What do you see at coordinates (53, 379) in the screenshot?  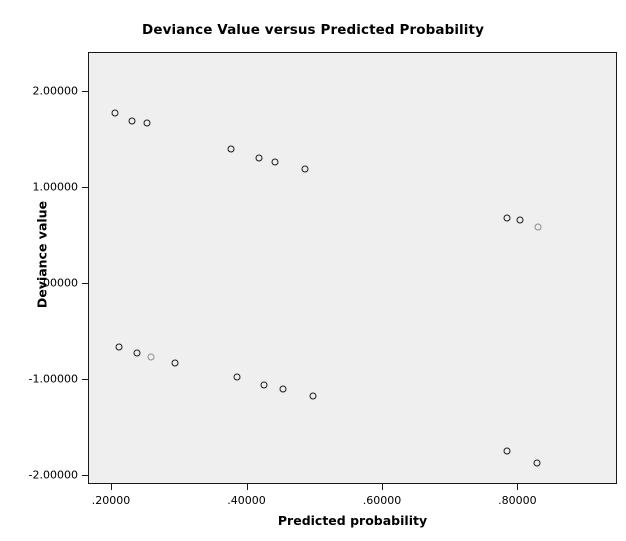 I see `y-tick-label: -1.00000` at bounding box center [53, 379].